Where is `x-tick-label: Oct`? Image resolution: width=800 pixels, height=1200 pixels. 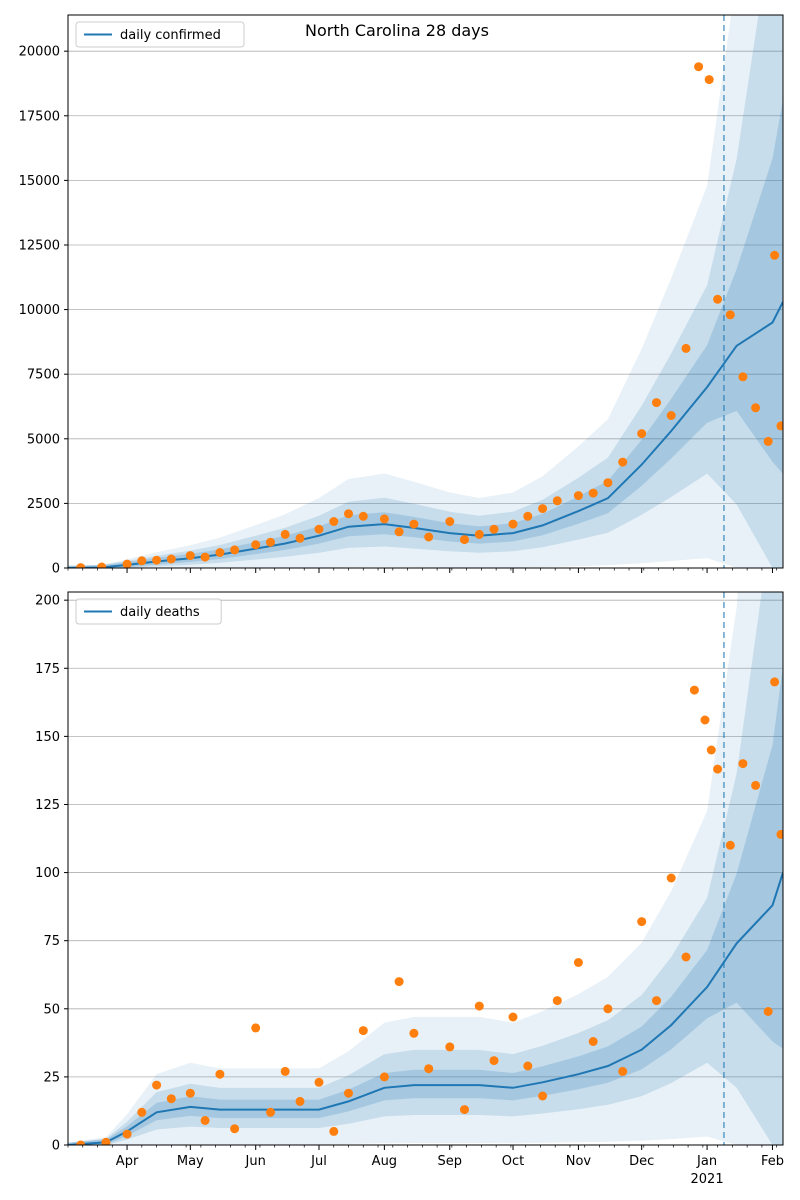
x-tick-label: Oct is located at coordinates (513, 1161).